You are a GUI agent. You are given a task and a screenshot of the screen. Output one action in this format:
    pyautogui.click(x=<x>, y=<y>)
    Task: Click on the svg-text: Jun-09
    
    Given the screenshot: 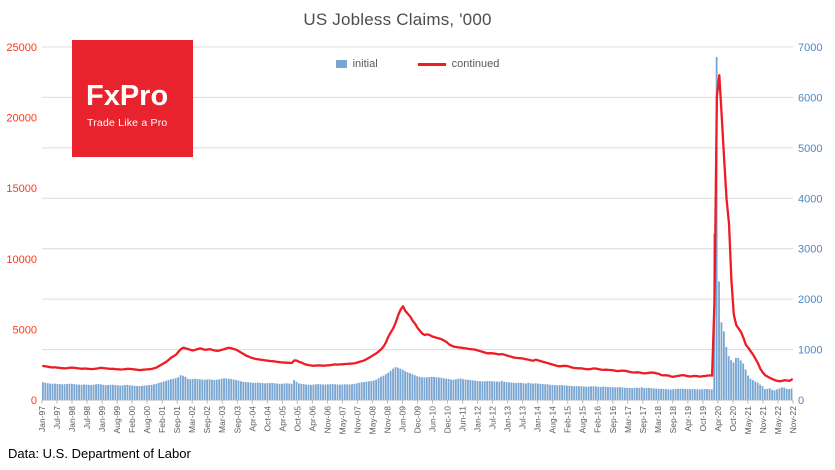 What is the action you would take?
    pyautogui.click(x=403, y=419)
    